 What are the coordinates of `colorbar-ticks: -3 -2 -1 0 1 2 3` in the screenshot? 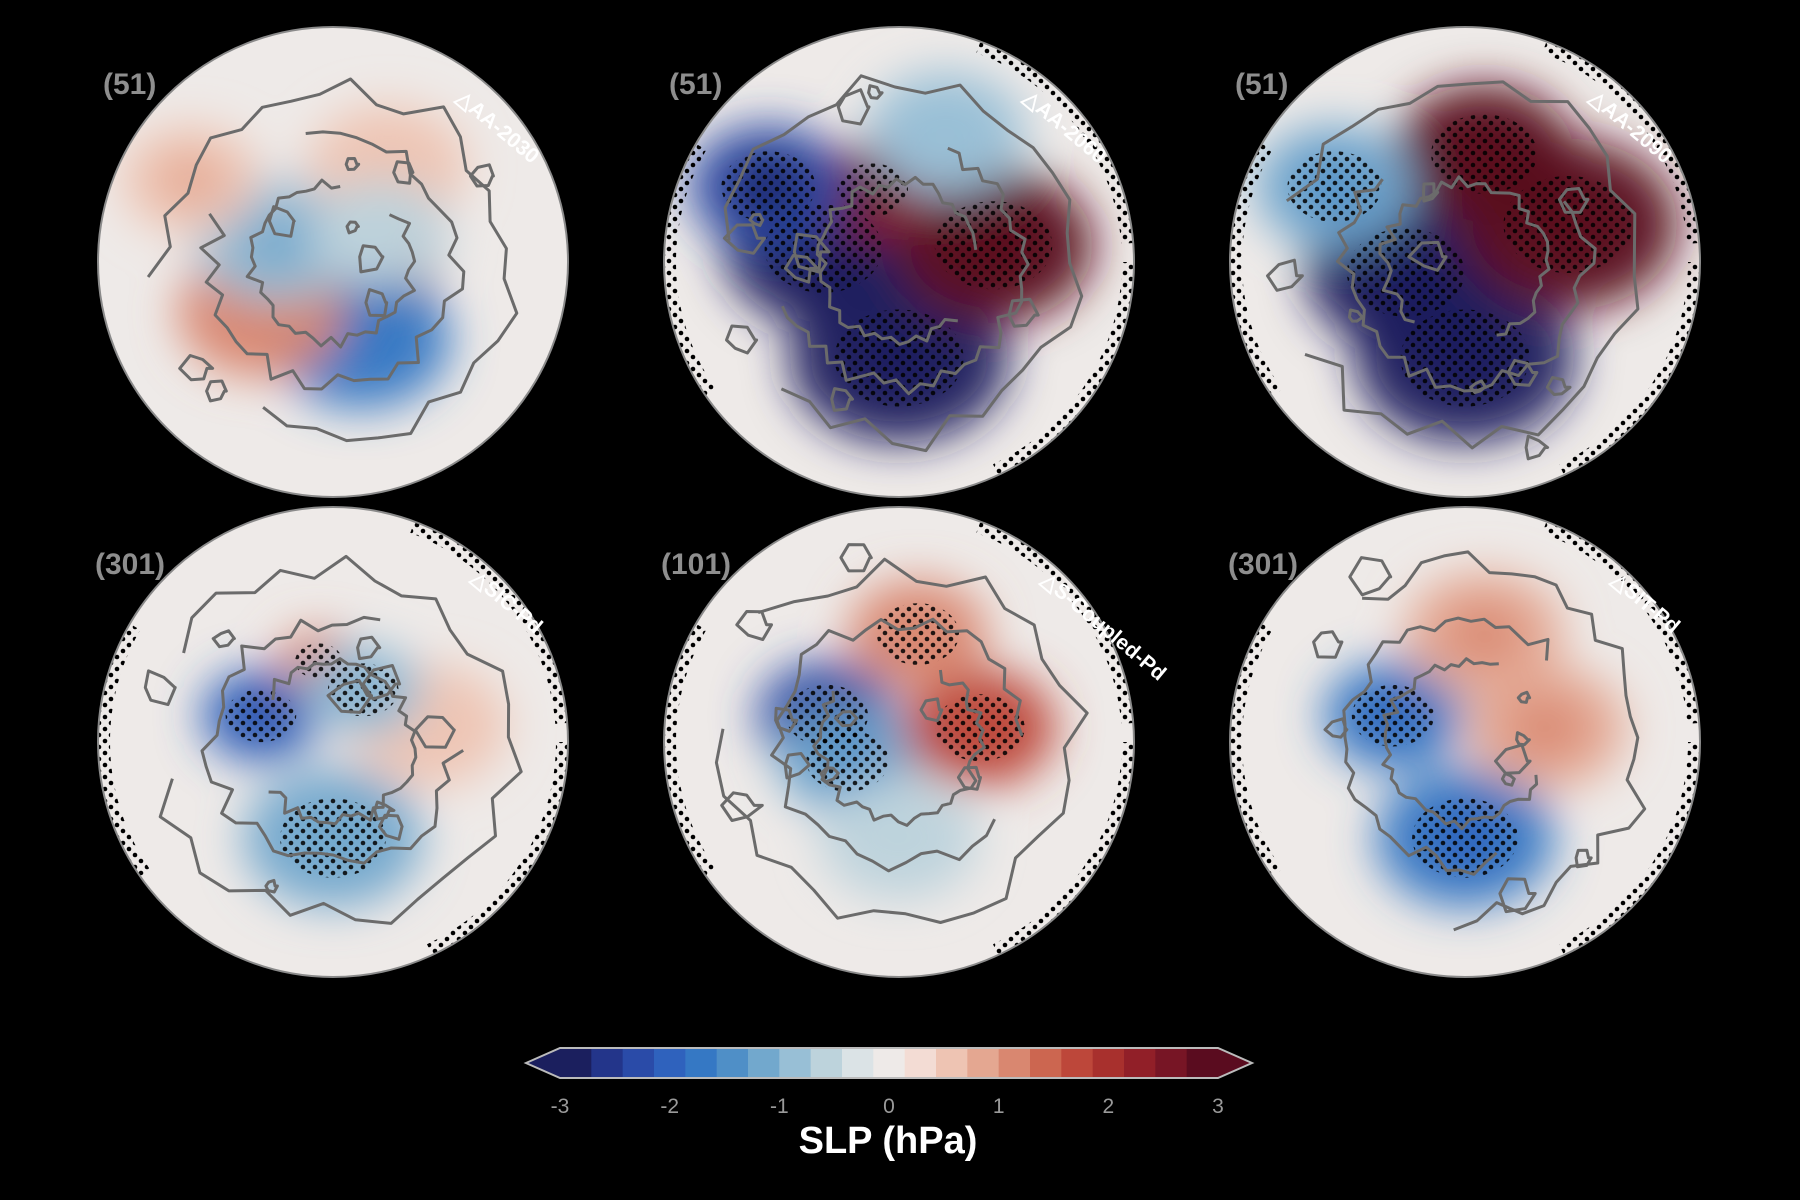 It's located at (887, 1106).